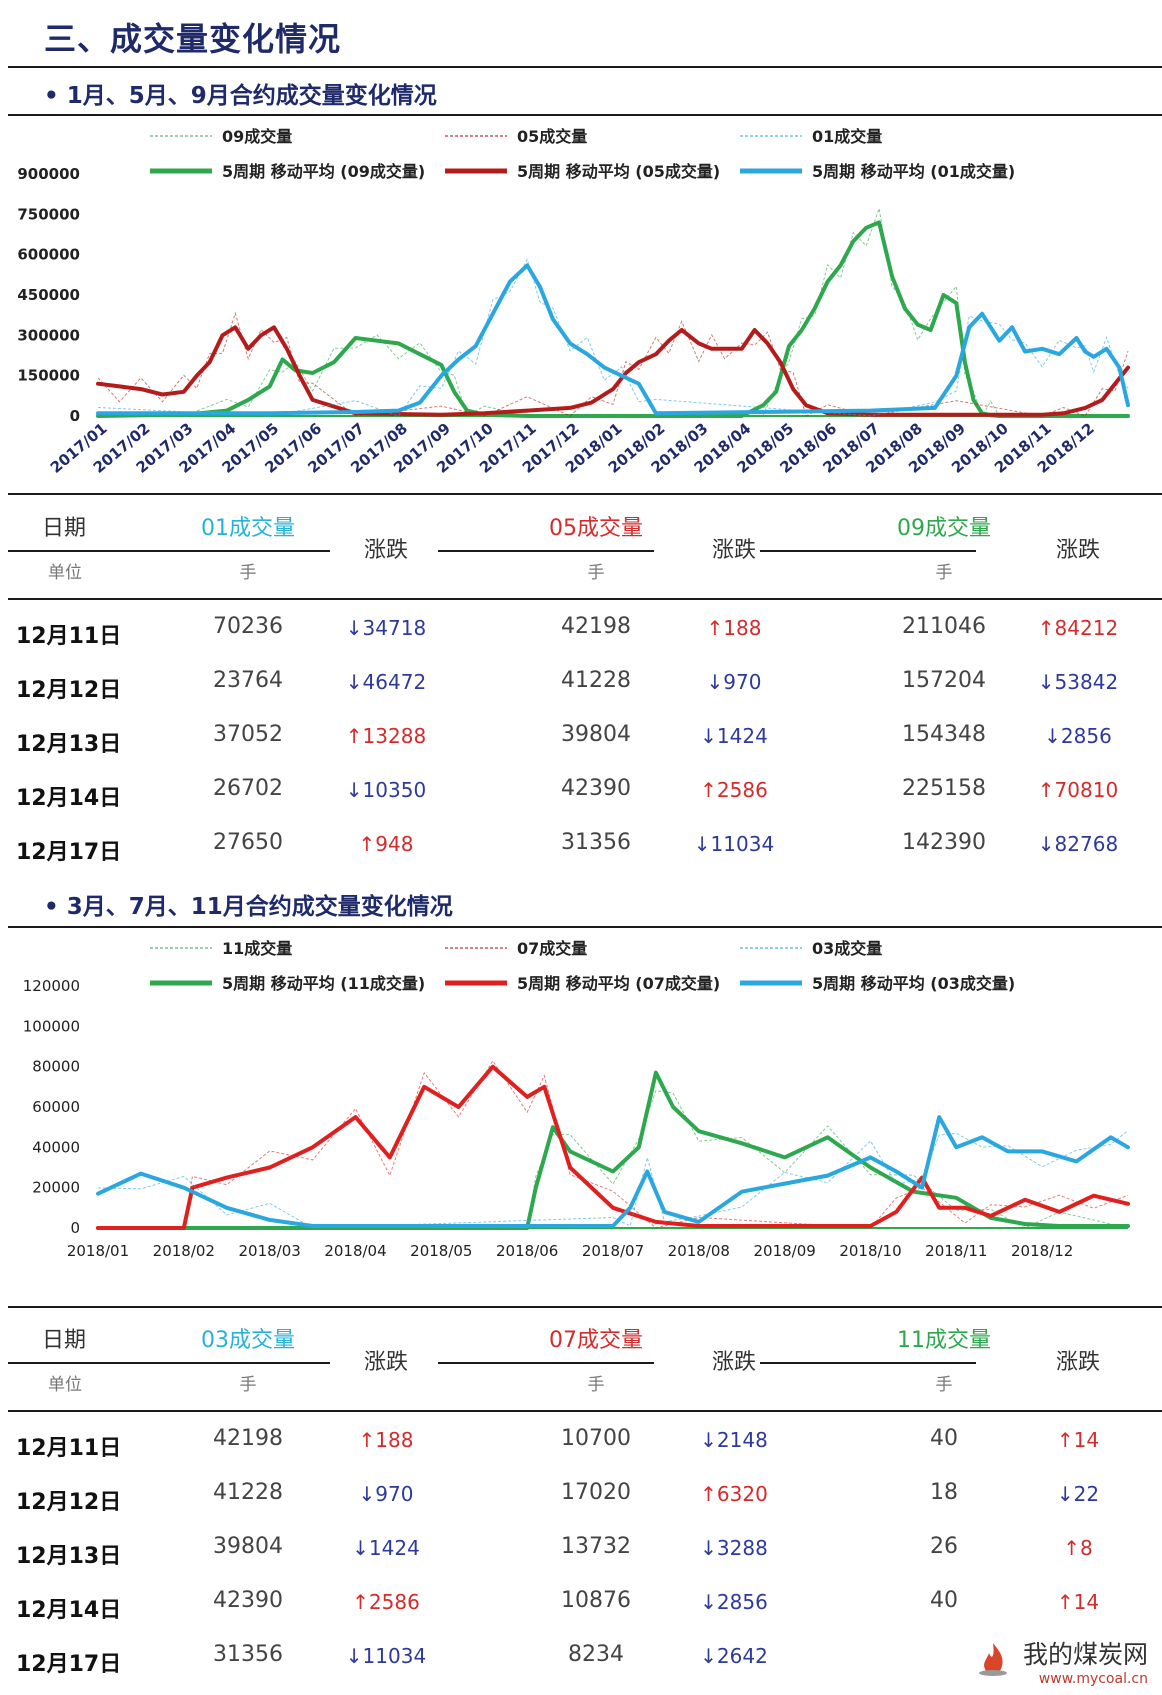  What do you see at coordinates (386, 1602) in the screenshot?
I see `cell-change: ↑2586` at bounding box center [386, 1602].